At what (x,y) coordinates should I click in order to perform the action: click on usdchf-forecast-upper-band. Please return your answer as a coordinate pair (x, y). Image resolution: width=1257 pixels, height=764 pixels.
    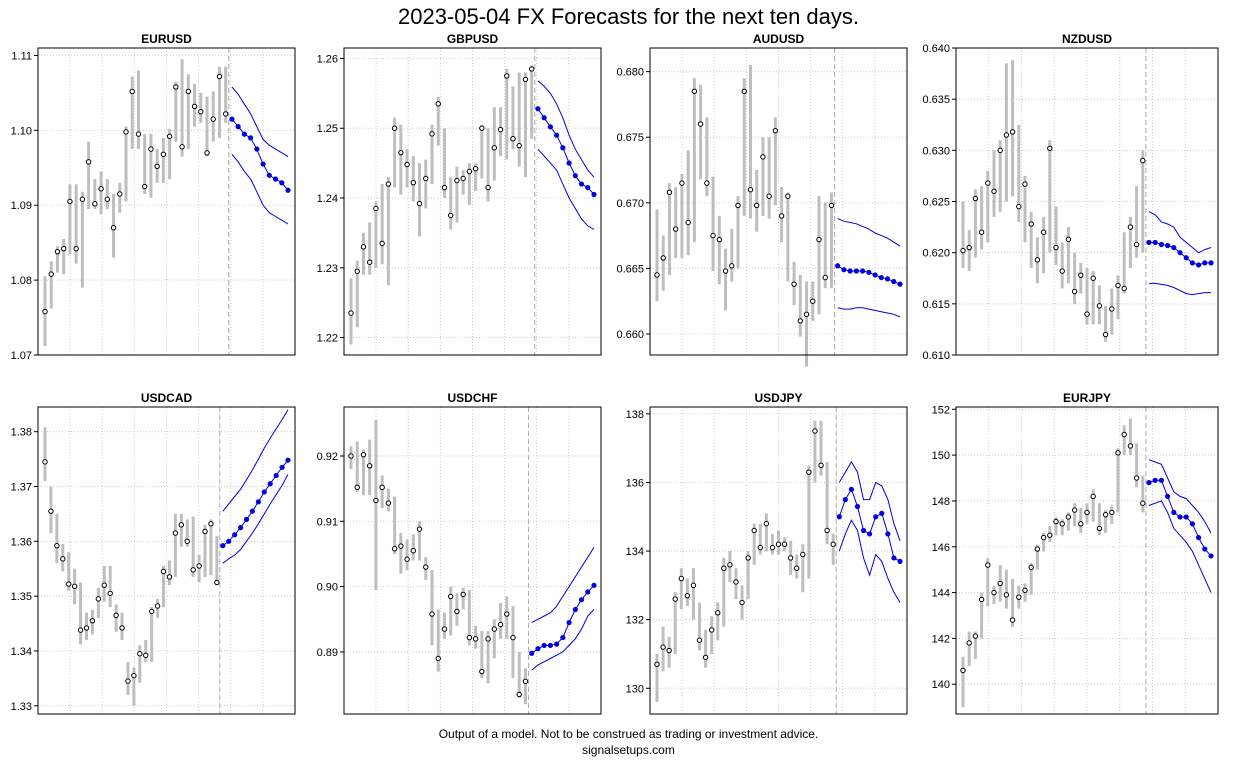
    Looking at the image, I should click on (563, 585).